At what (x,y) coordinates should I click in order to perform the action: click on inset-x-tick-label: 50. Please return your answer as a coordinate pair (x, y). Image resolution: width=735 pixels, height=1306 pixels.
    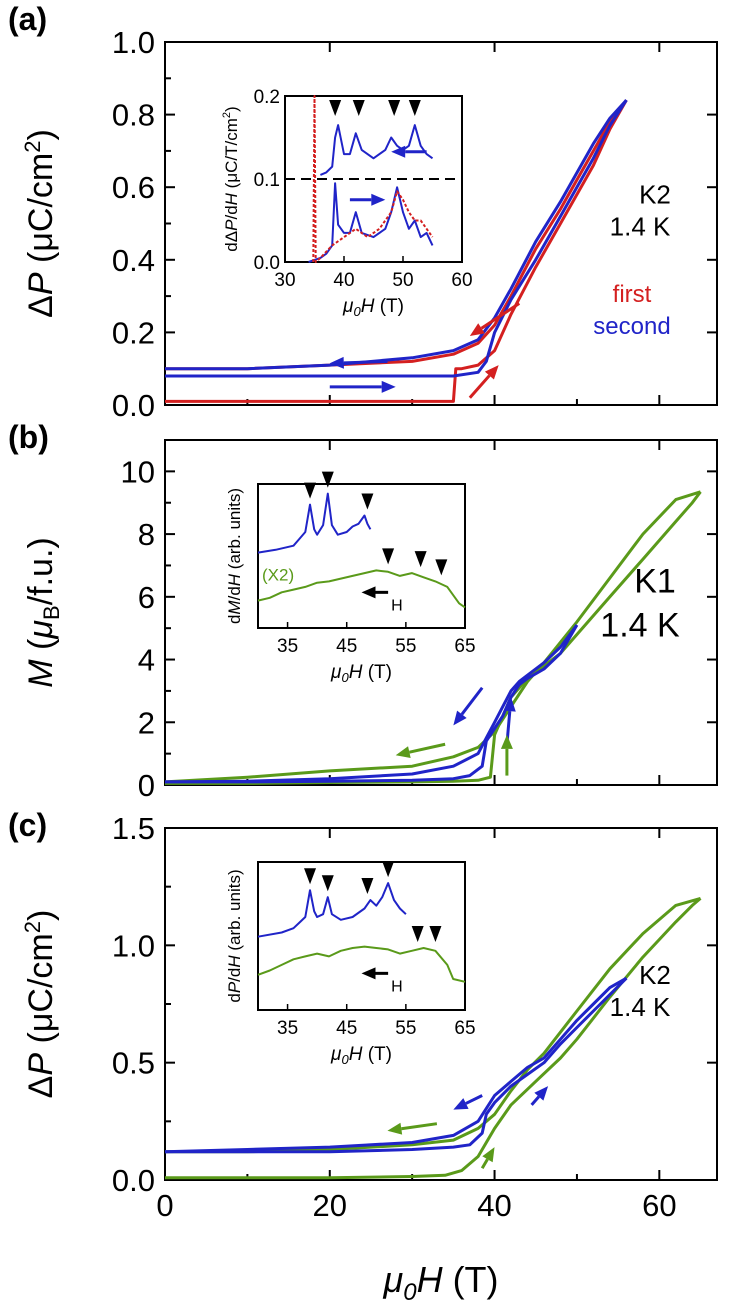
    Looking at the image, I should click on (402, 280).